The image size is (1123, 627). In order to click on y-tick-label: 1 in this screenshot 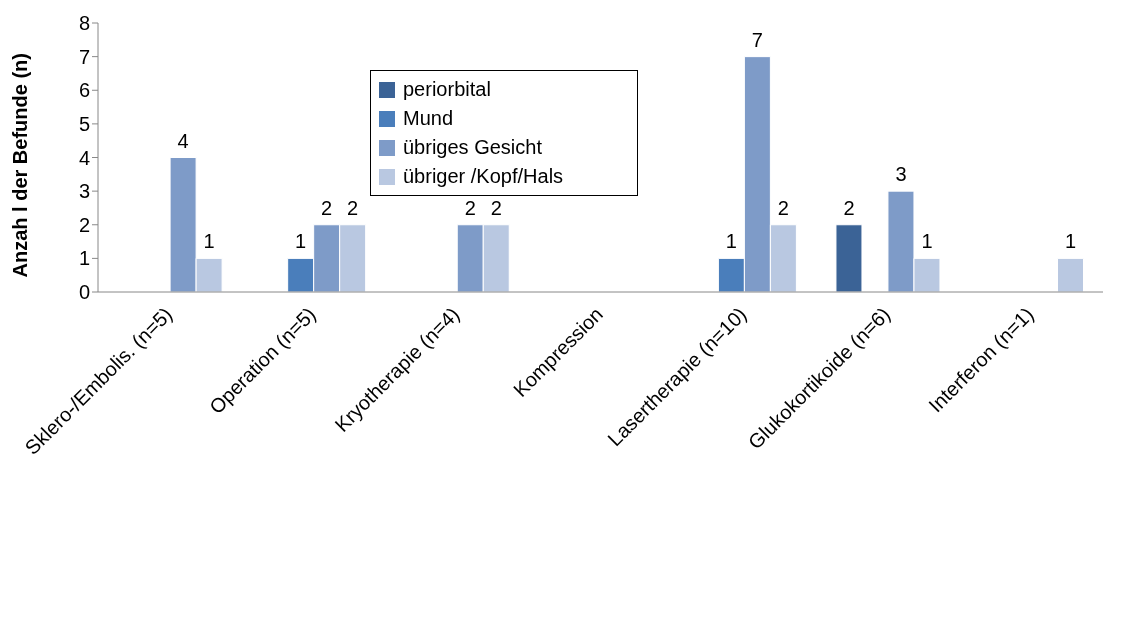, I will do `click(84, 258)`.